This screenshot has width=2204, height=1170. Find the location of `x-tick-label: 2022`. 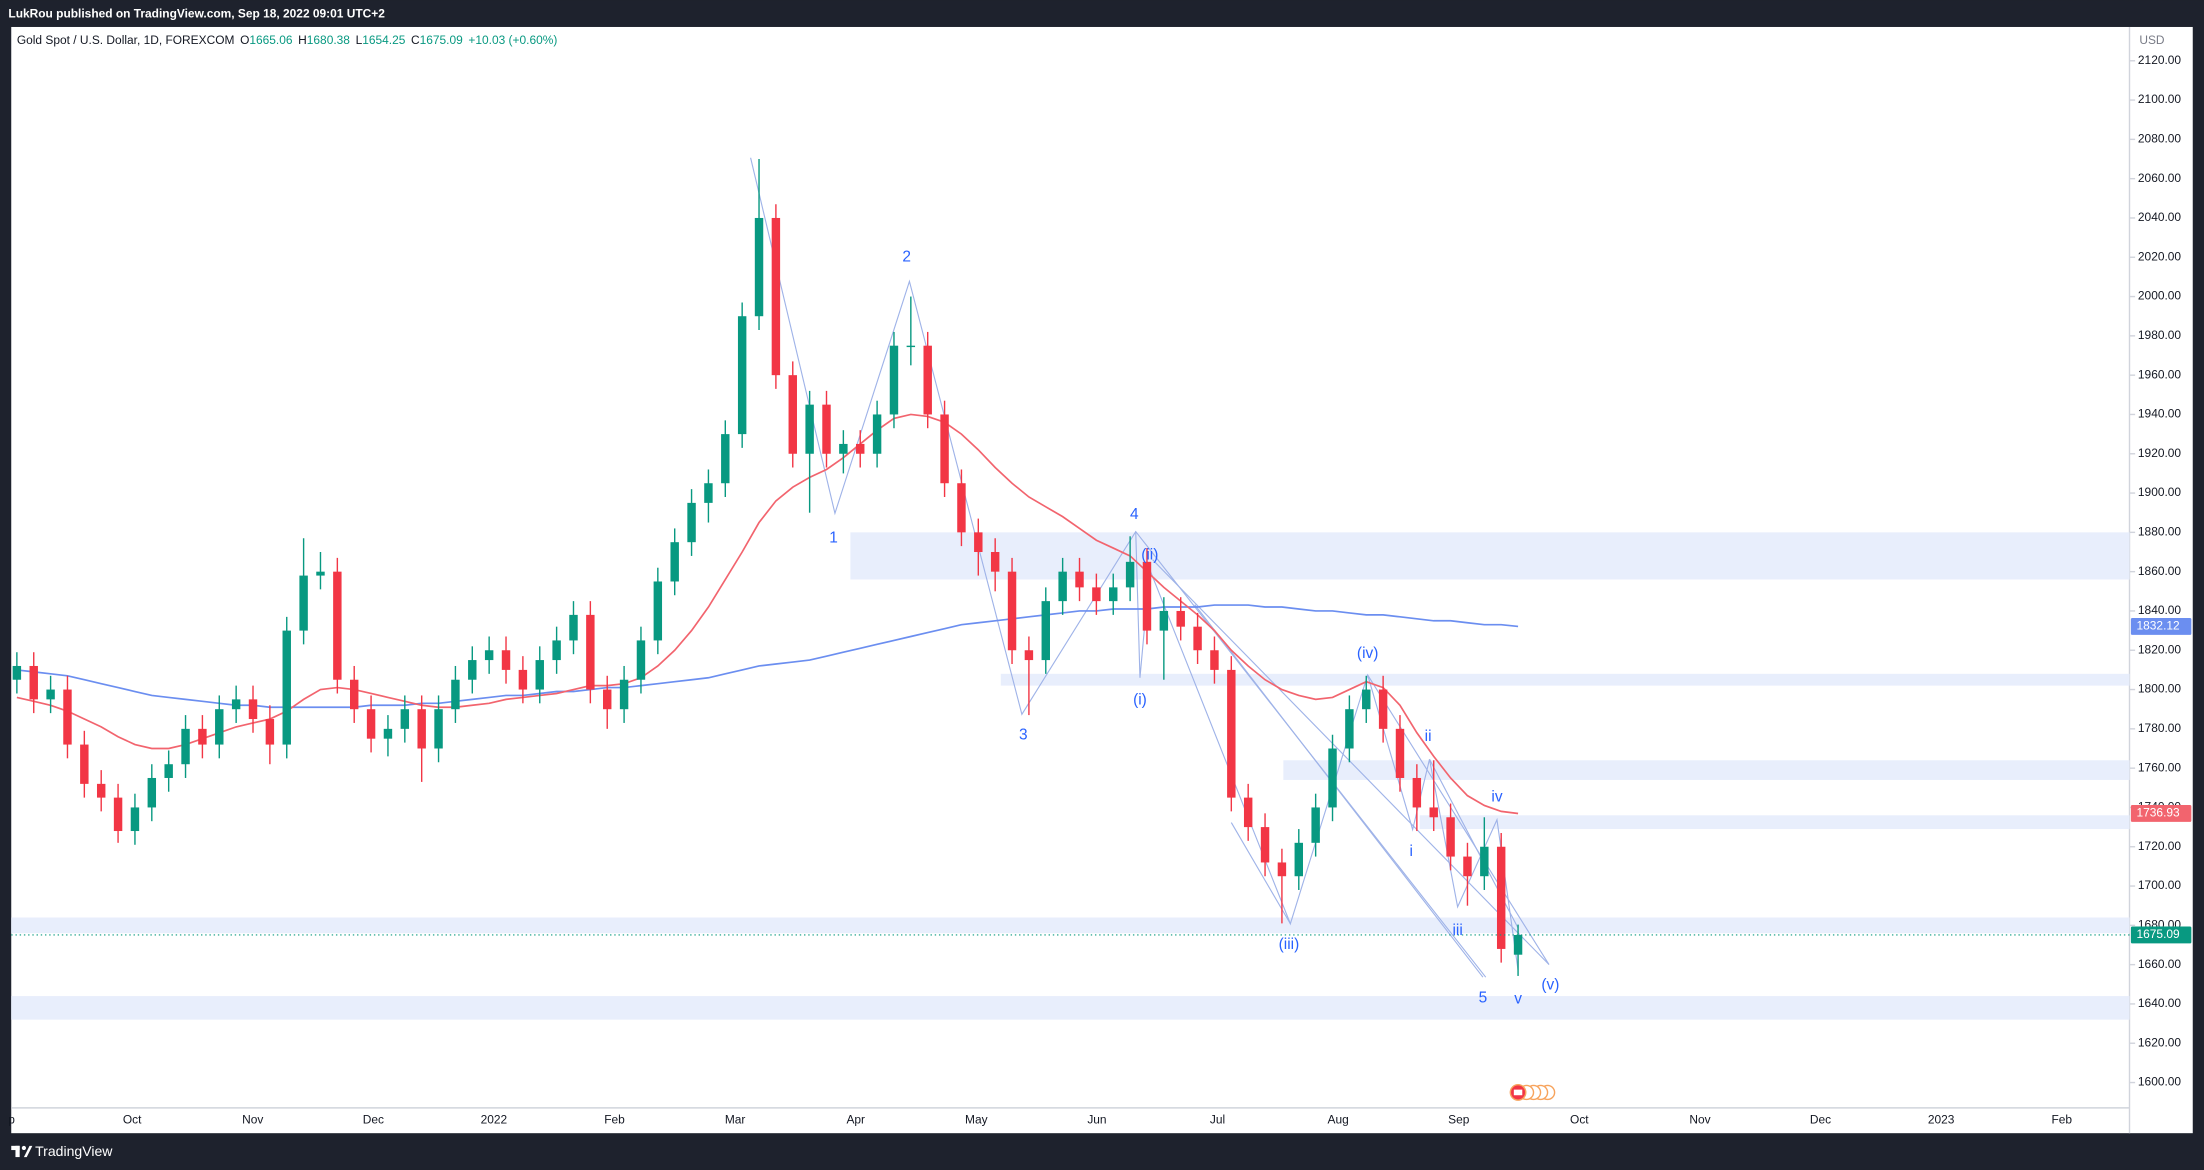

x-tick-label: 2022 is located at coordinates (494, 1120).